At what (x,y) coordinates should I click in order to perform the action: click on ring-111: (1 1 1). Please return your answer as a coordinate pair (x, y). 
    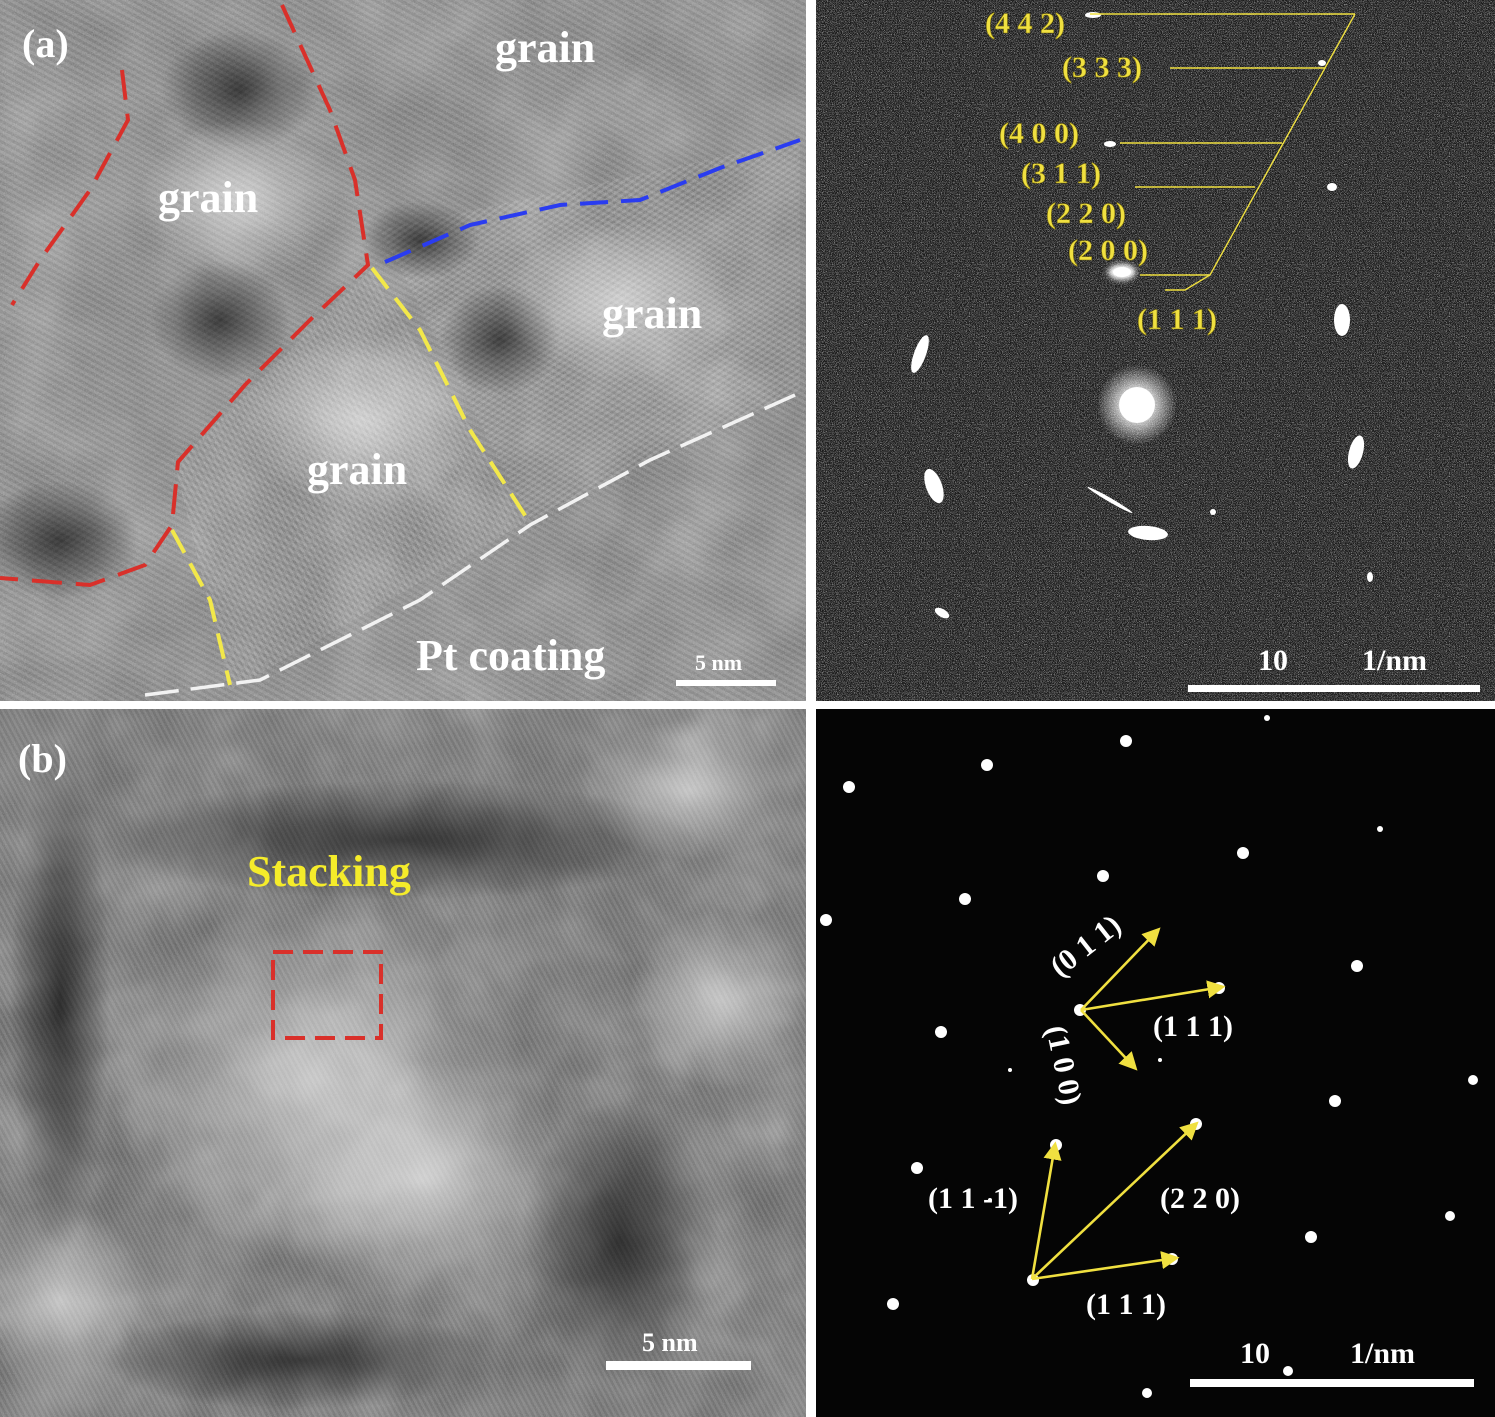
    Looking at the image, I should click on (1177, 319).